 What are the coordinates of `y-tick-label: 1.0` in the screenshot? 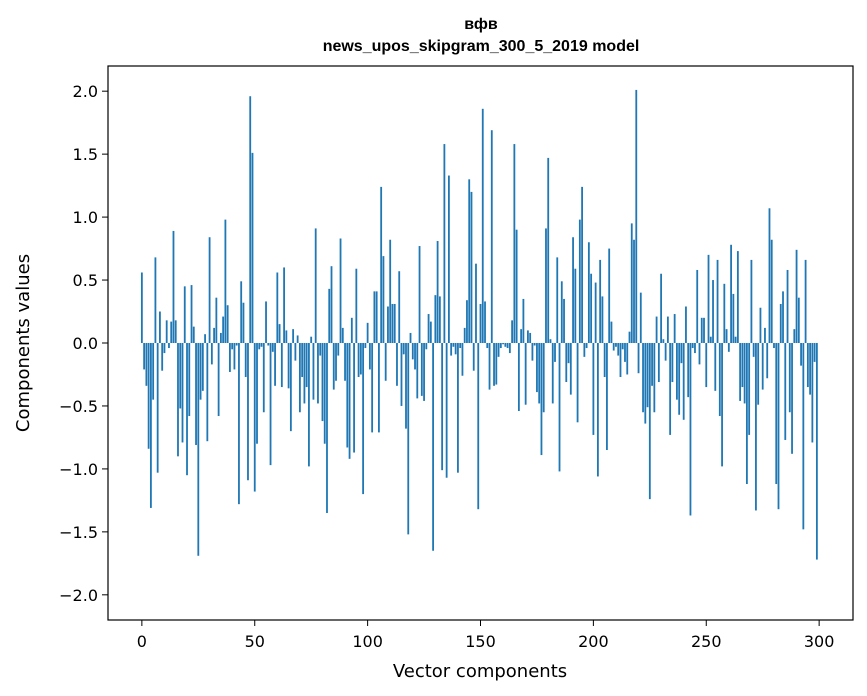 It's located at (85, 217).